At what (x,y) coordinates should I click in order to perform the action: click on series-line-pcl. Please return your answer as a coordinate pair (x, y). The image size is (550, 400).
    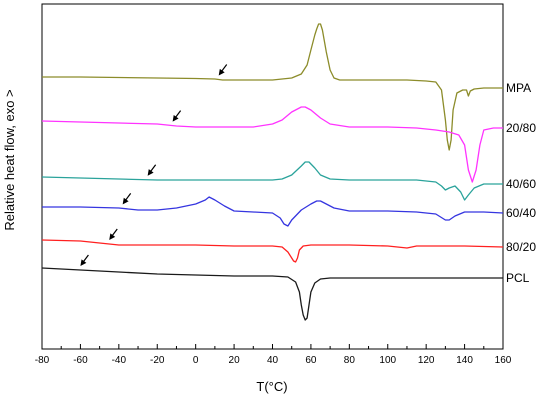
    Looking at the image, I should click on (272, 294).